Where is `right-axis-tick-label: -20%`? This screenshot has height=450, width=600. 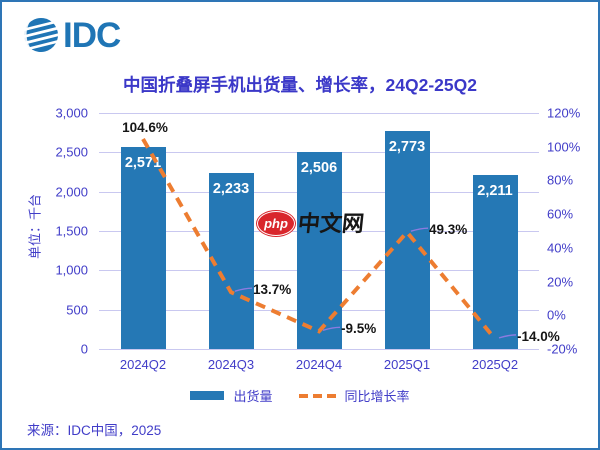 right-axis-tick-label: -20% is located at coordinates (562, 349).